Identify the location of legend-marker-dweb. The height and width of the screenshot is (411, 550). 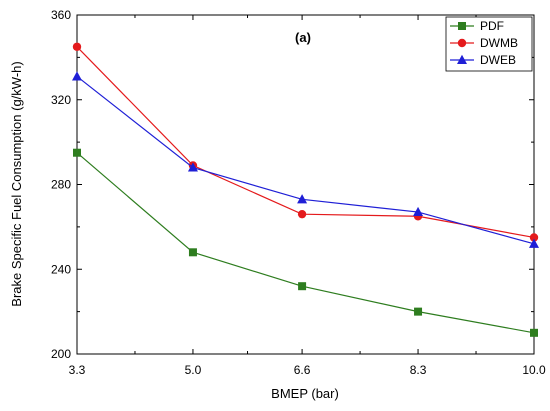
(462, 59).